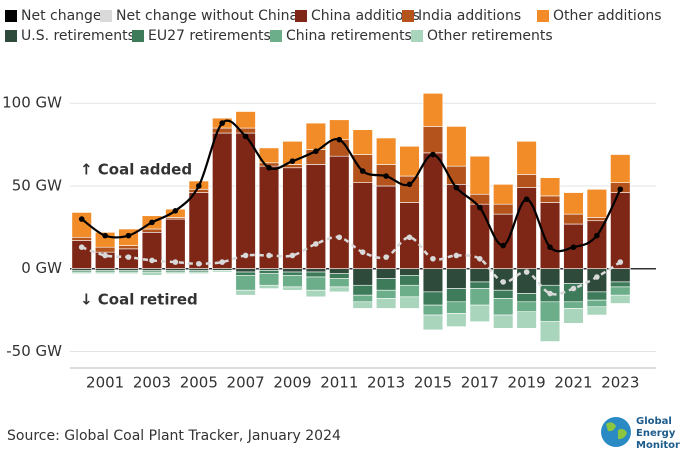 The image size is (680, 459). What do you see at coordinates (490, 36) in the screenshot?
I see `legend-label: Other retirements` at bounding box center [490, 36].